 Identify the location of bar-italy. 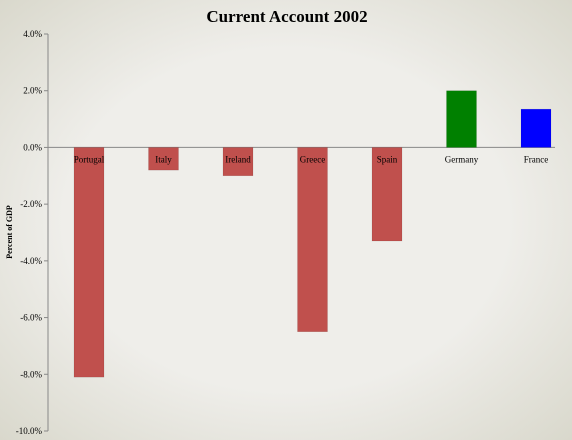
(163, 159).